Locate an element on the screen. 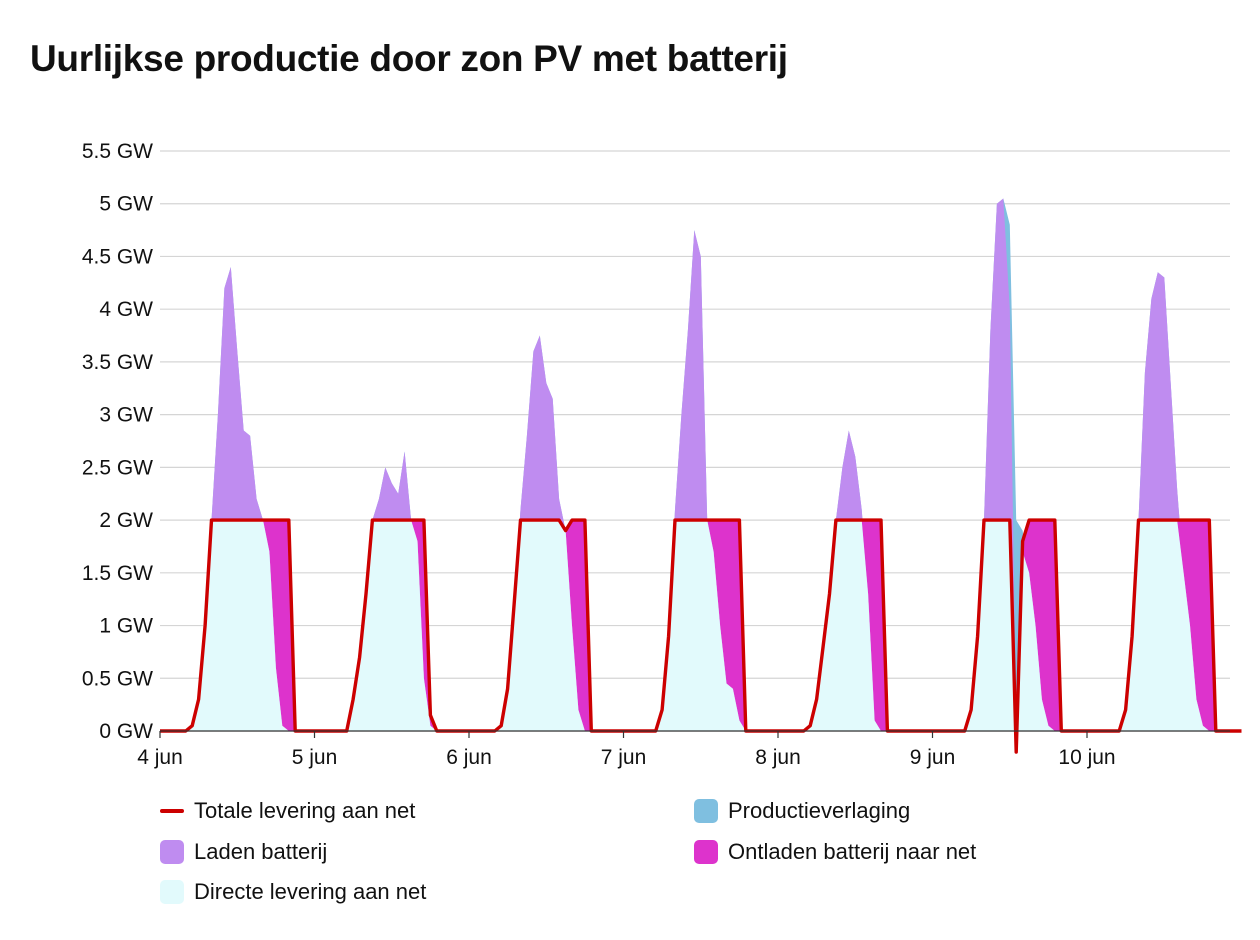 The height and width of the screenshot is (940, 1260). y-tick-label: 4 GW is located at coordinates (126, 309).